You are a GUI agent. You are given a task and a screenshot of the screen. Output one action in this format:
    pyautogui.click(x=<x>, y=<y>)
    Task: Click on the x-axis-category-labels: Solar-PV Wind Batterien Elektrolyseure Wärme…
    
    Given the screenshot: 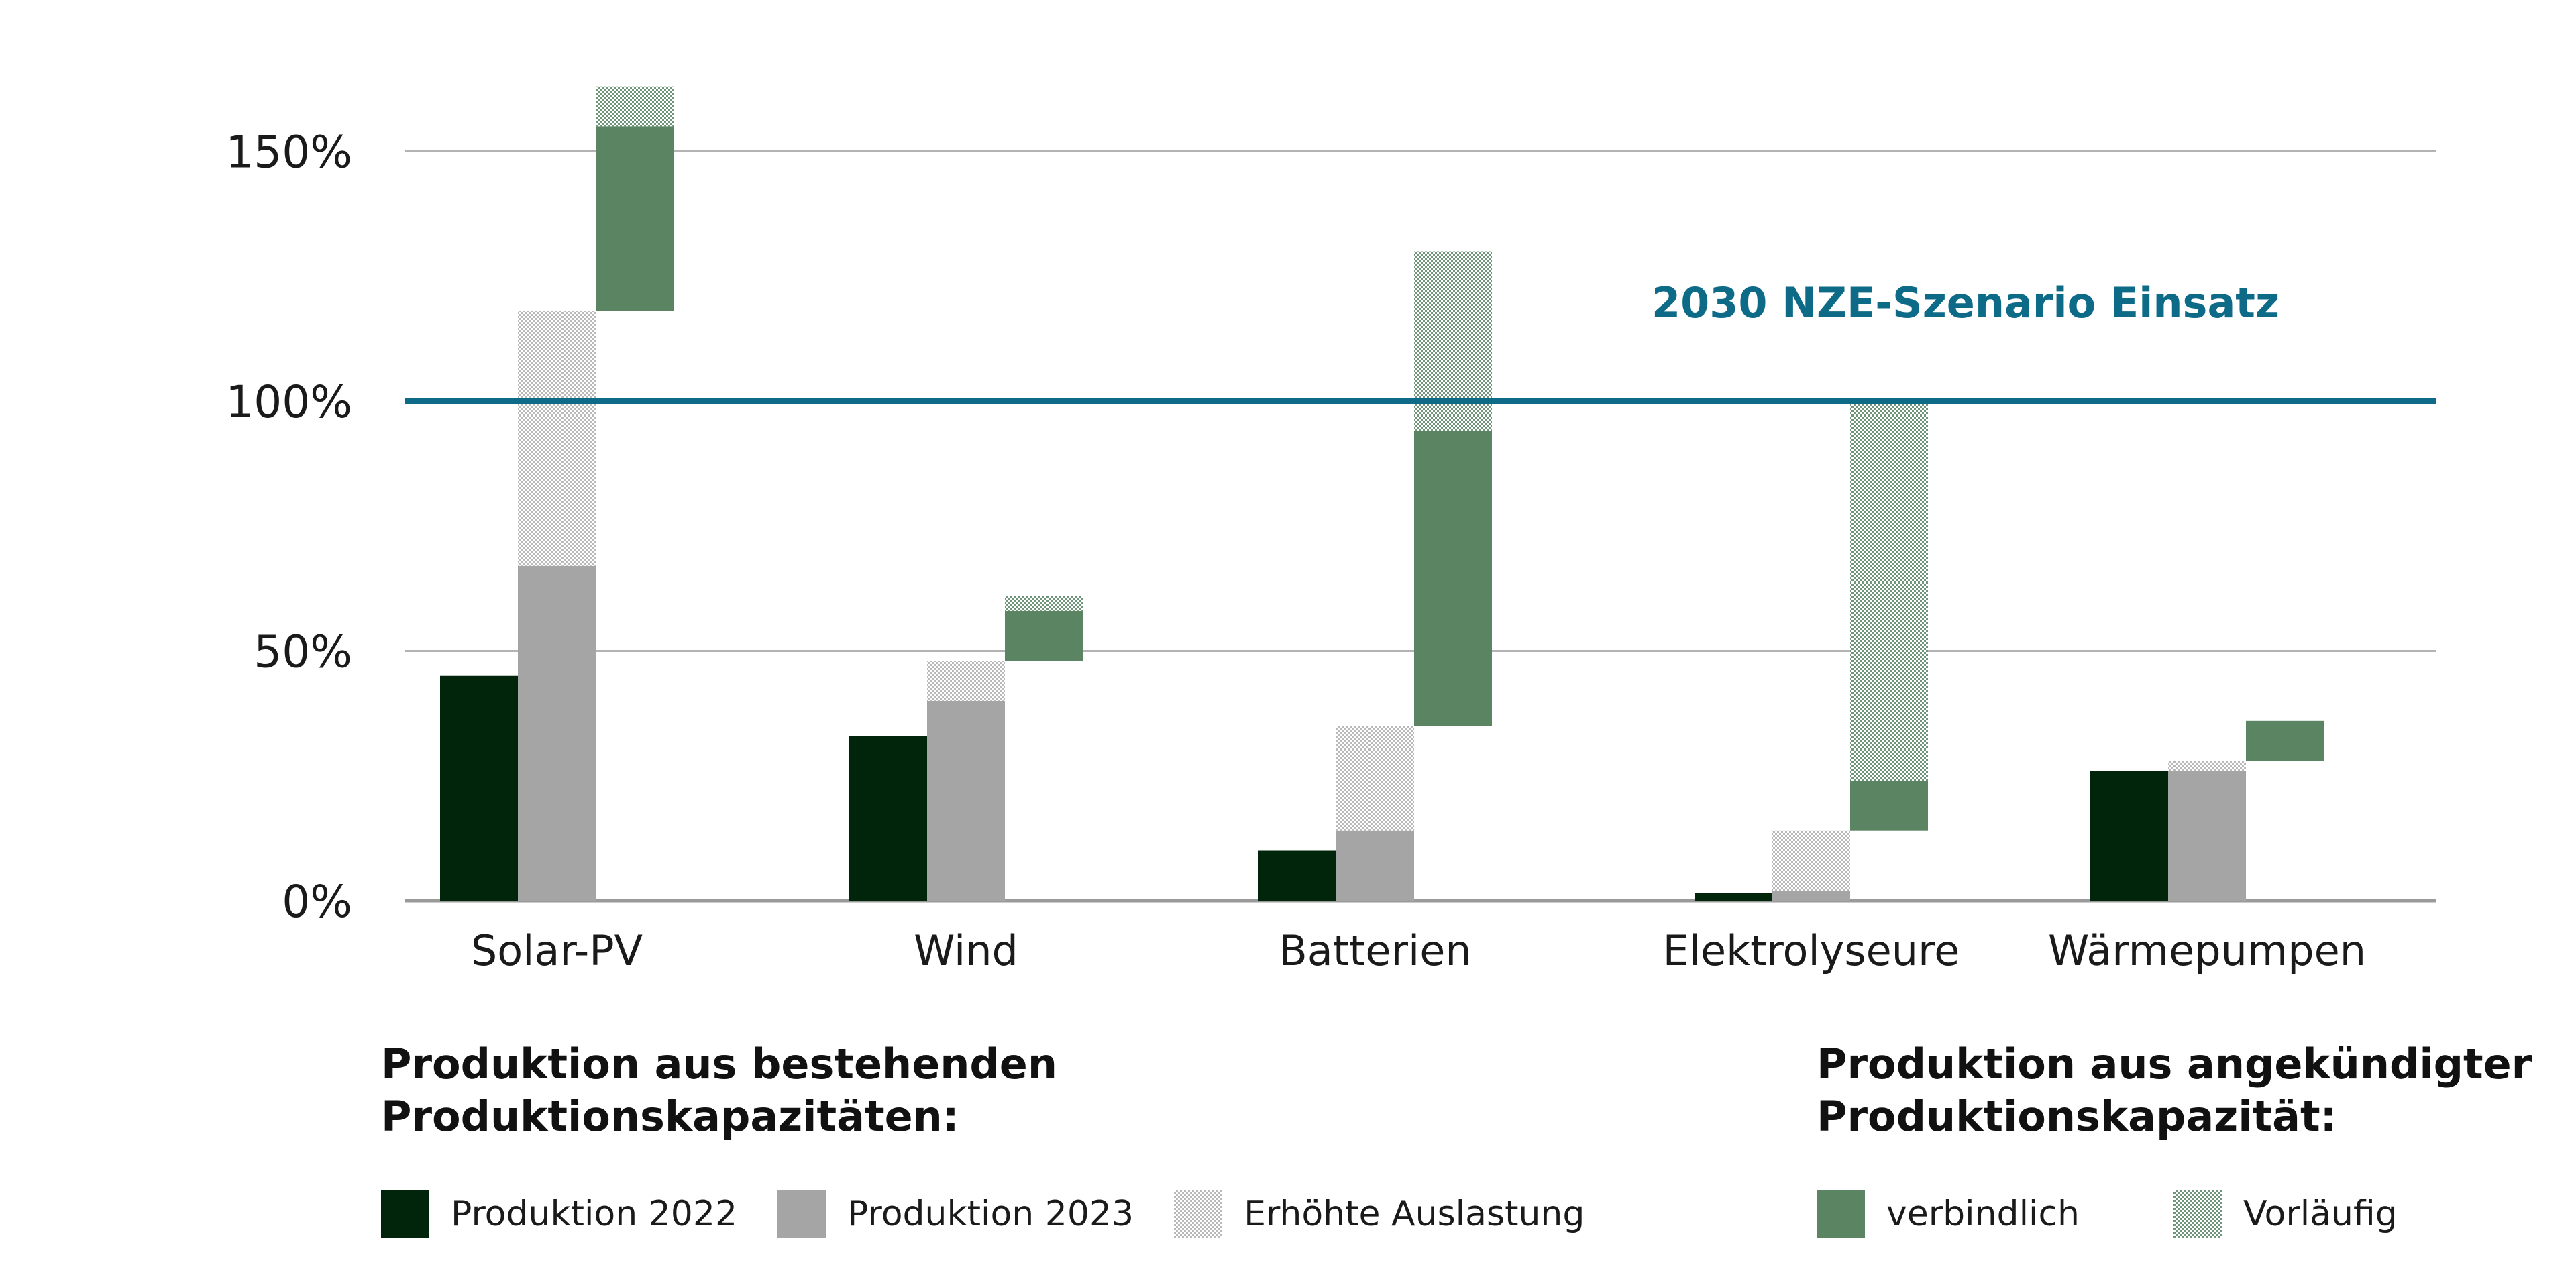 What is the action you would take?
    pyautogui.click(x=1418, y=950)
    